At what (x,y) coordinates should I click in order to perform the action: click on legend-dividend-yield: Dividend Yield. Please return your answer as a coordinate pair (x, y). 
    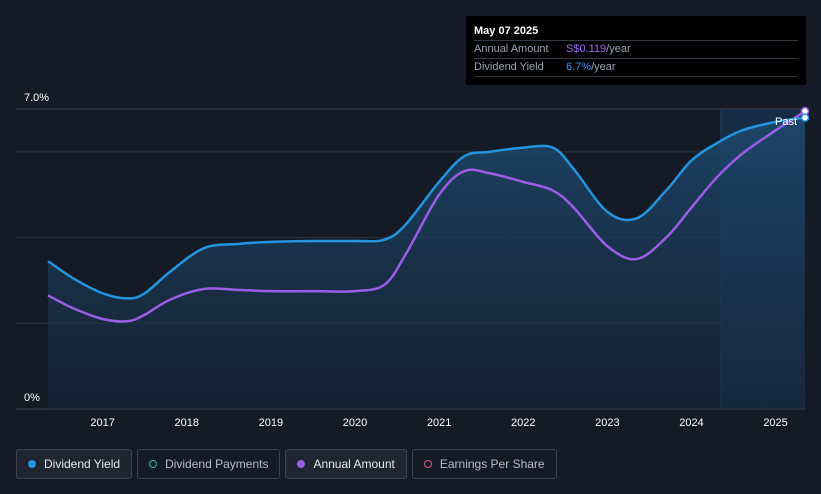
    Looking at the image, I should click on (74, 464).